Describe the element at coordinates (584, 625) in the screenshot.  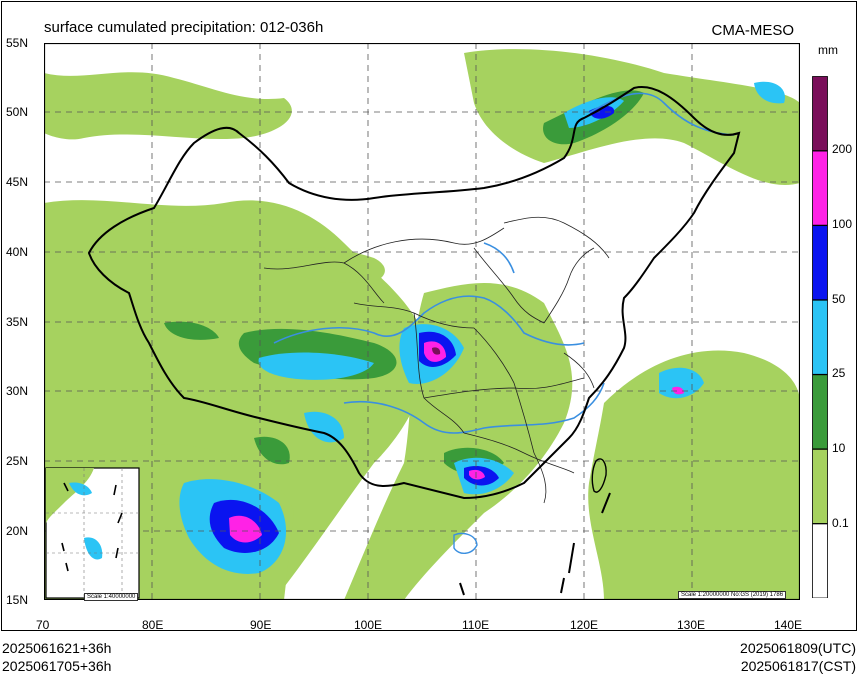
I see `lon-label: 120E` at that location.